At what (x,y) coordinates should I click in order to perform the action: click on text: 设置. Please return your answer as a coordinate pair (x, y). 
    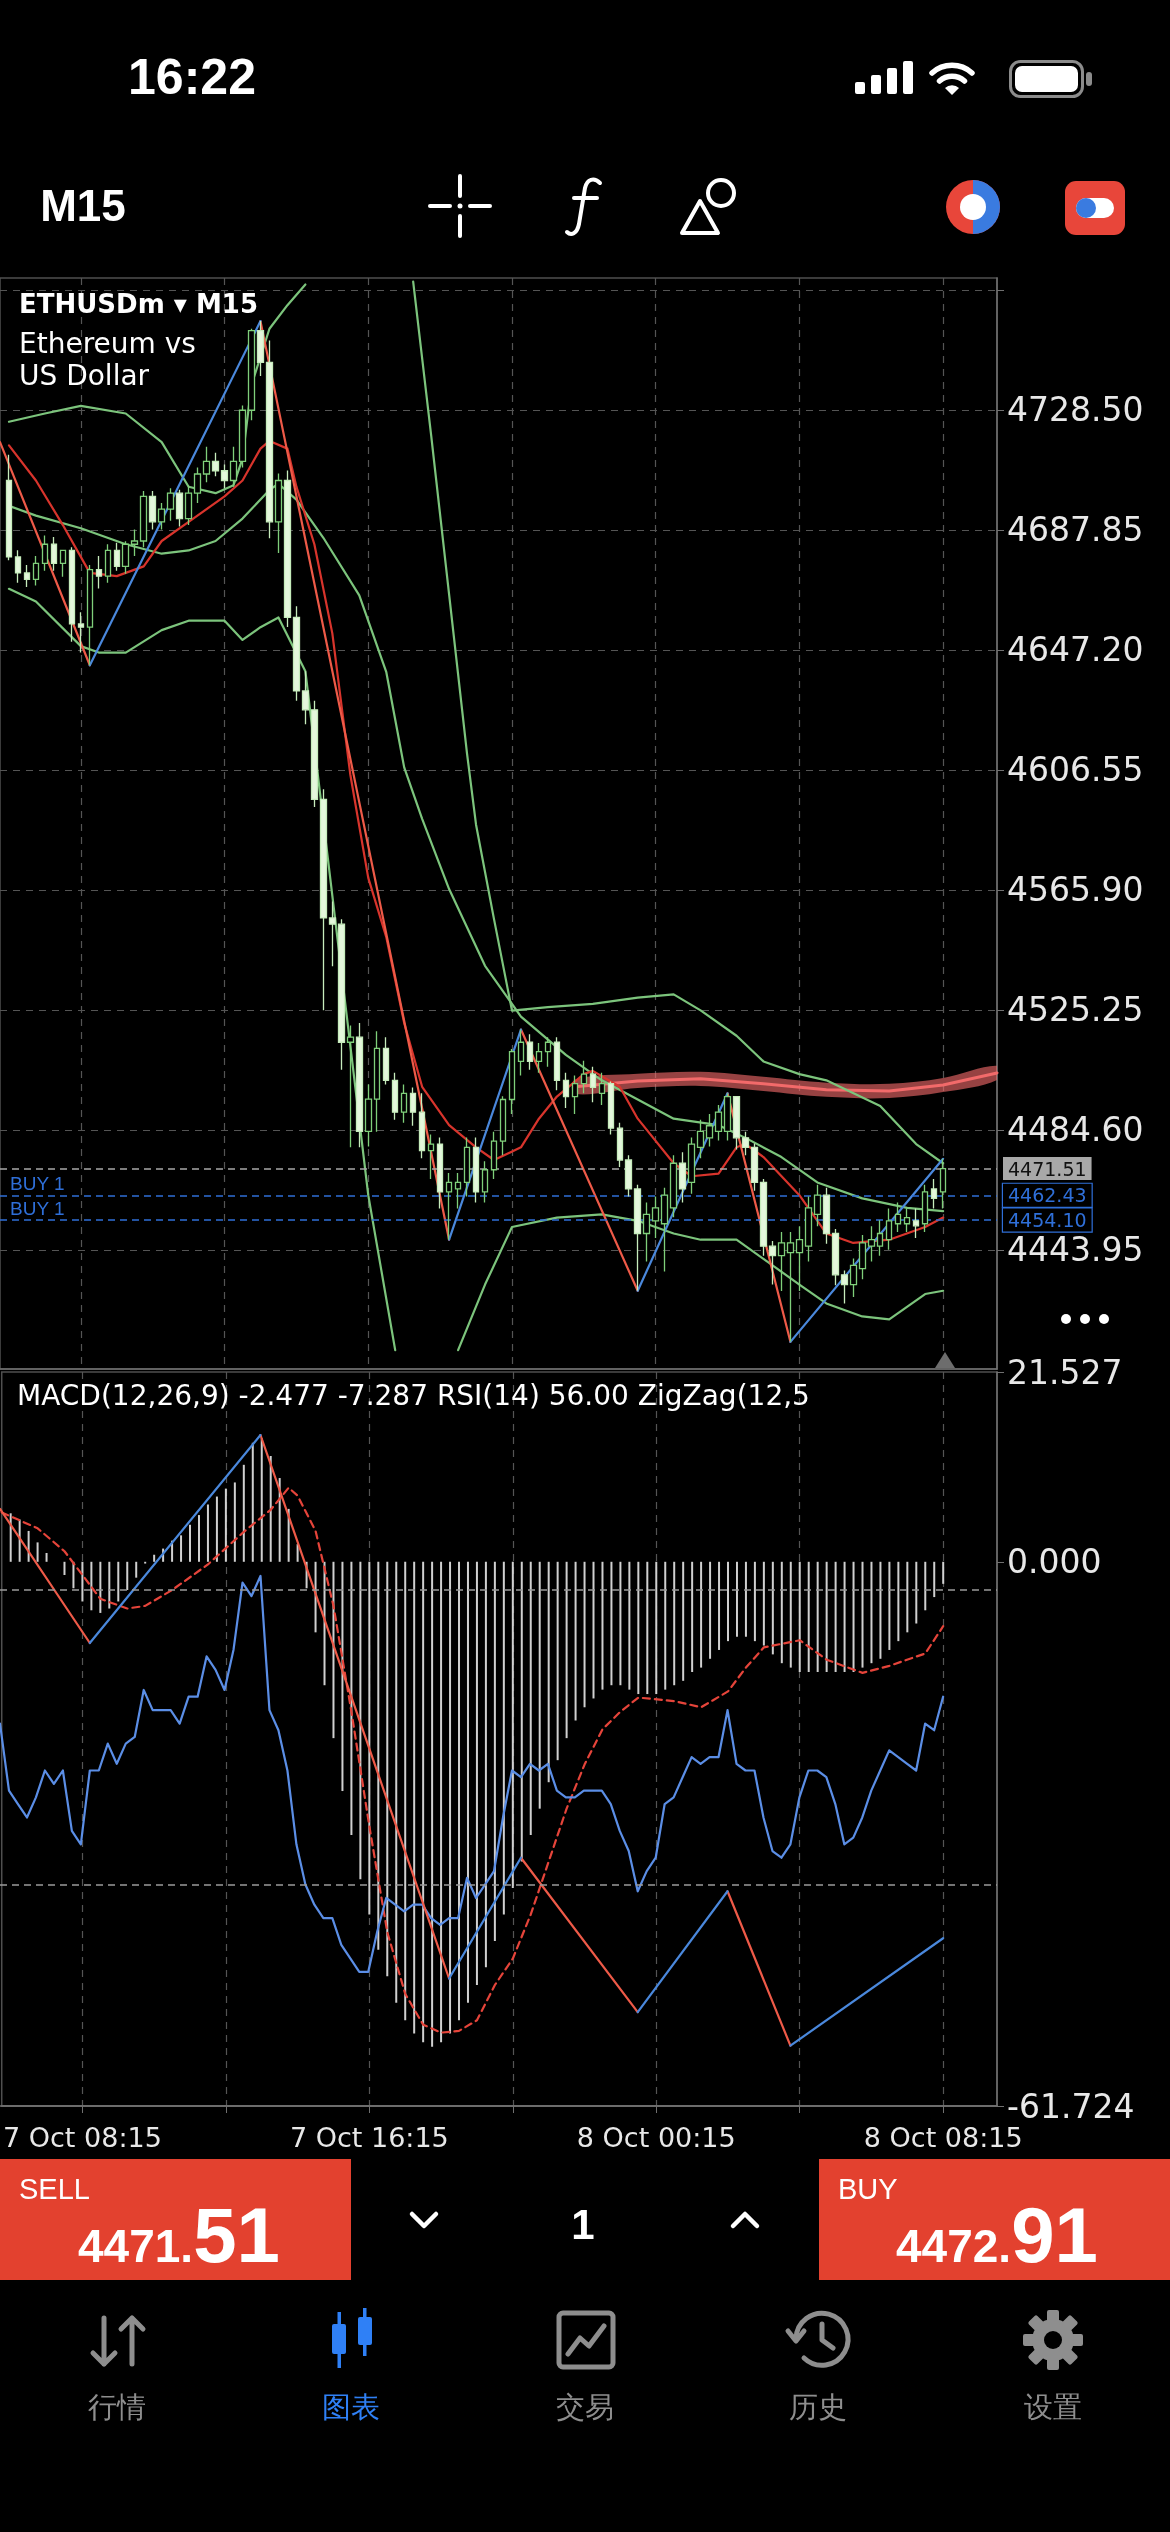
    Looking at the image, I should click on (1053, 2406).